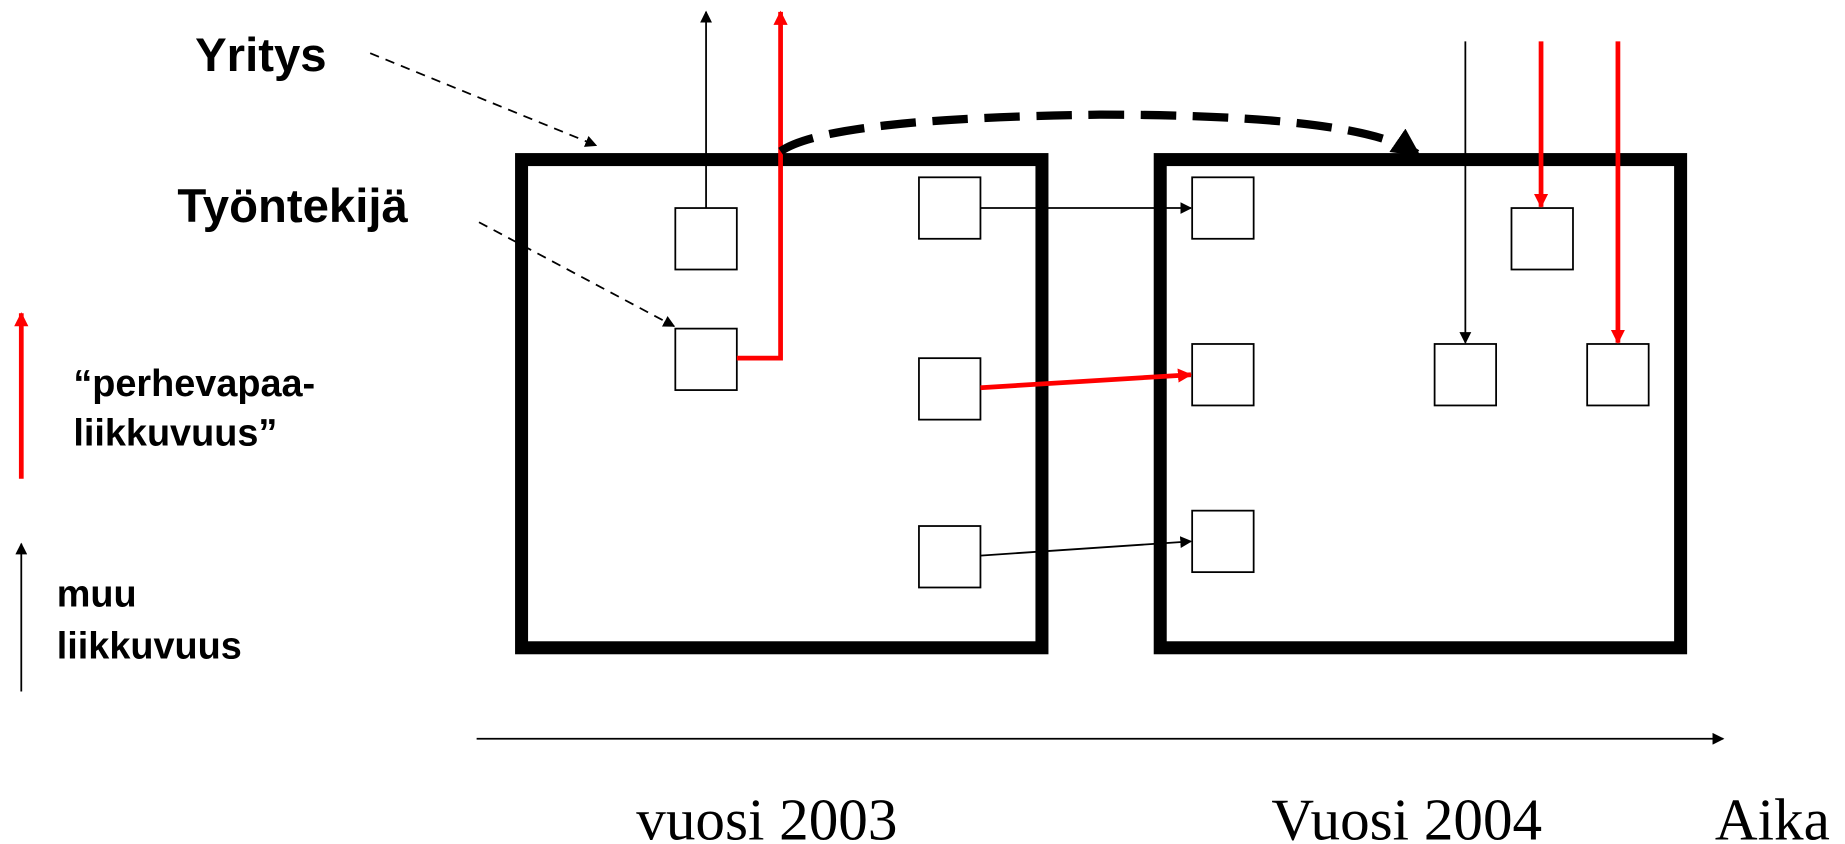 Image resolution: width=1845 pixels, height=844 pixels. What do you see at coordinates (260, 55) in the screenshot?
I see `company-label: Yritys` at bounding box center [260, 55].